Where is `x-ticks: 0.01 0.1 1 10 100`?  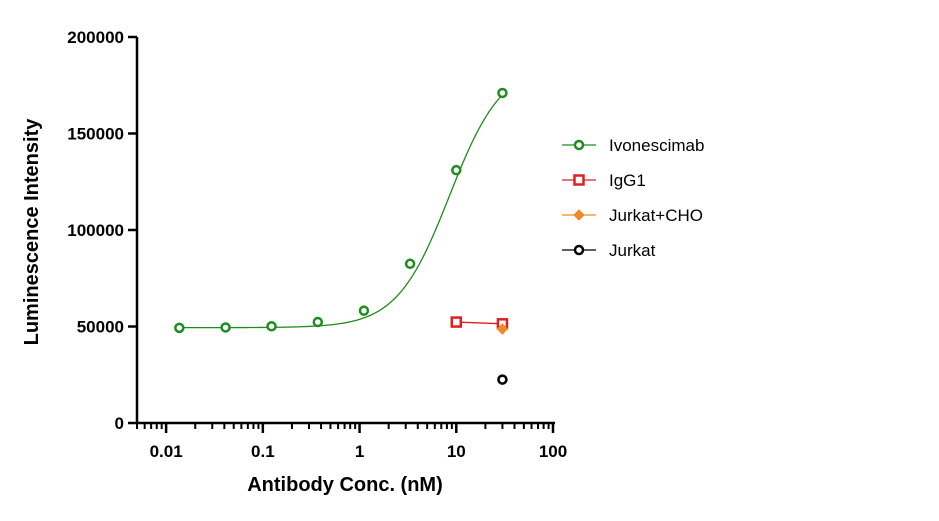 x-ticks: 0.01 0.1 1 10 100 is located at coordinates (351, 442).